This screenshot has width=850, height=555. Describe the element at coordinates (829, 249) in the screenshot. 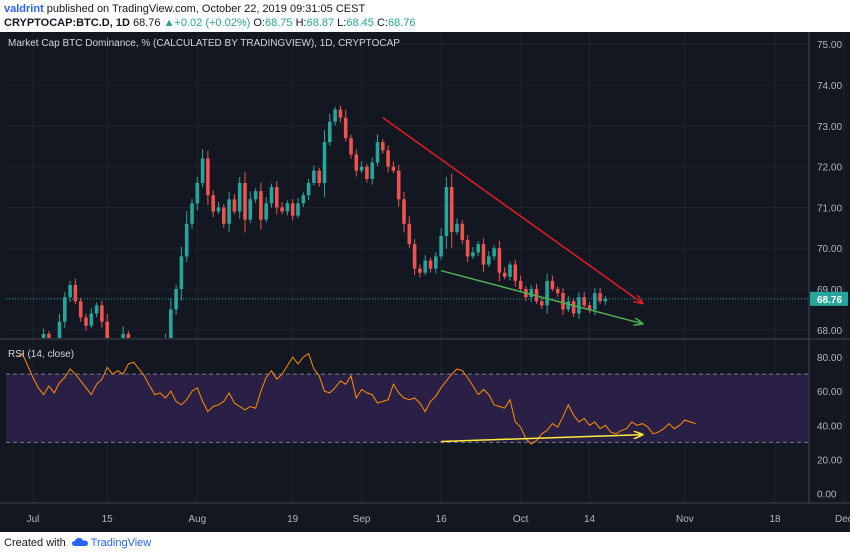

I see `price-tick-label: 70.00` at that location.